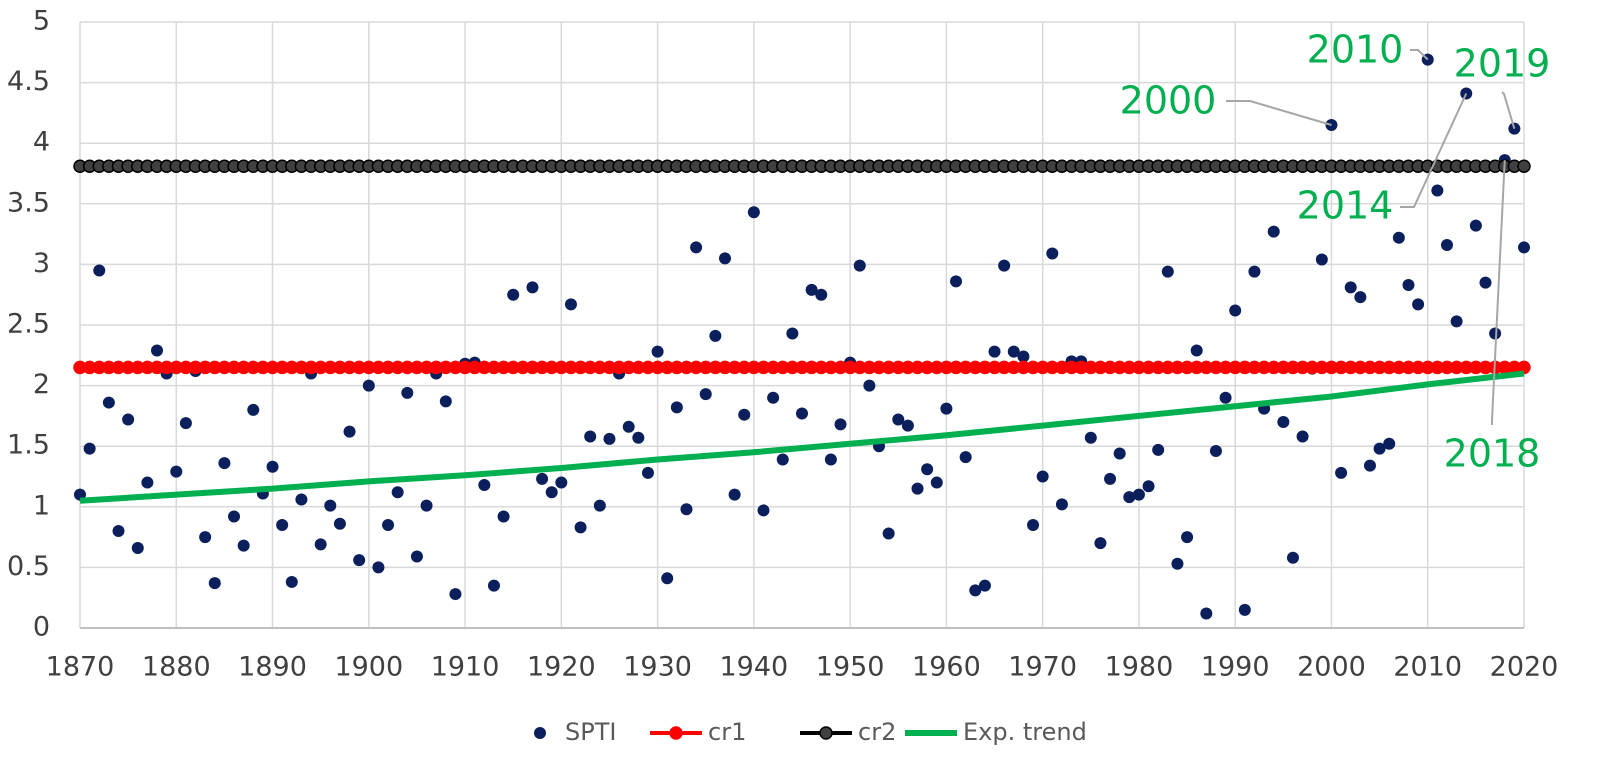 Image resolution: width=1608 pixels, height=766 pixels. Describe the element at coordinates (877, 732) in the screenshot. I see `legend-label: cr2` at that location.